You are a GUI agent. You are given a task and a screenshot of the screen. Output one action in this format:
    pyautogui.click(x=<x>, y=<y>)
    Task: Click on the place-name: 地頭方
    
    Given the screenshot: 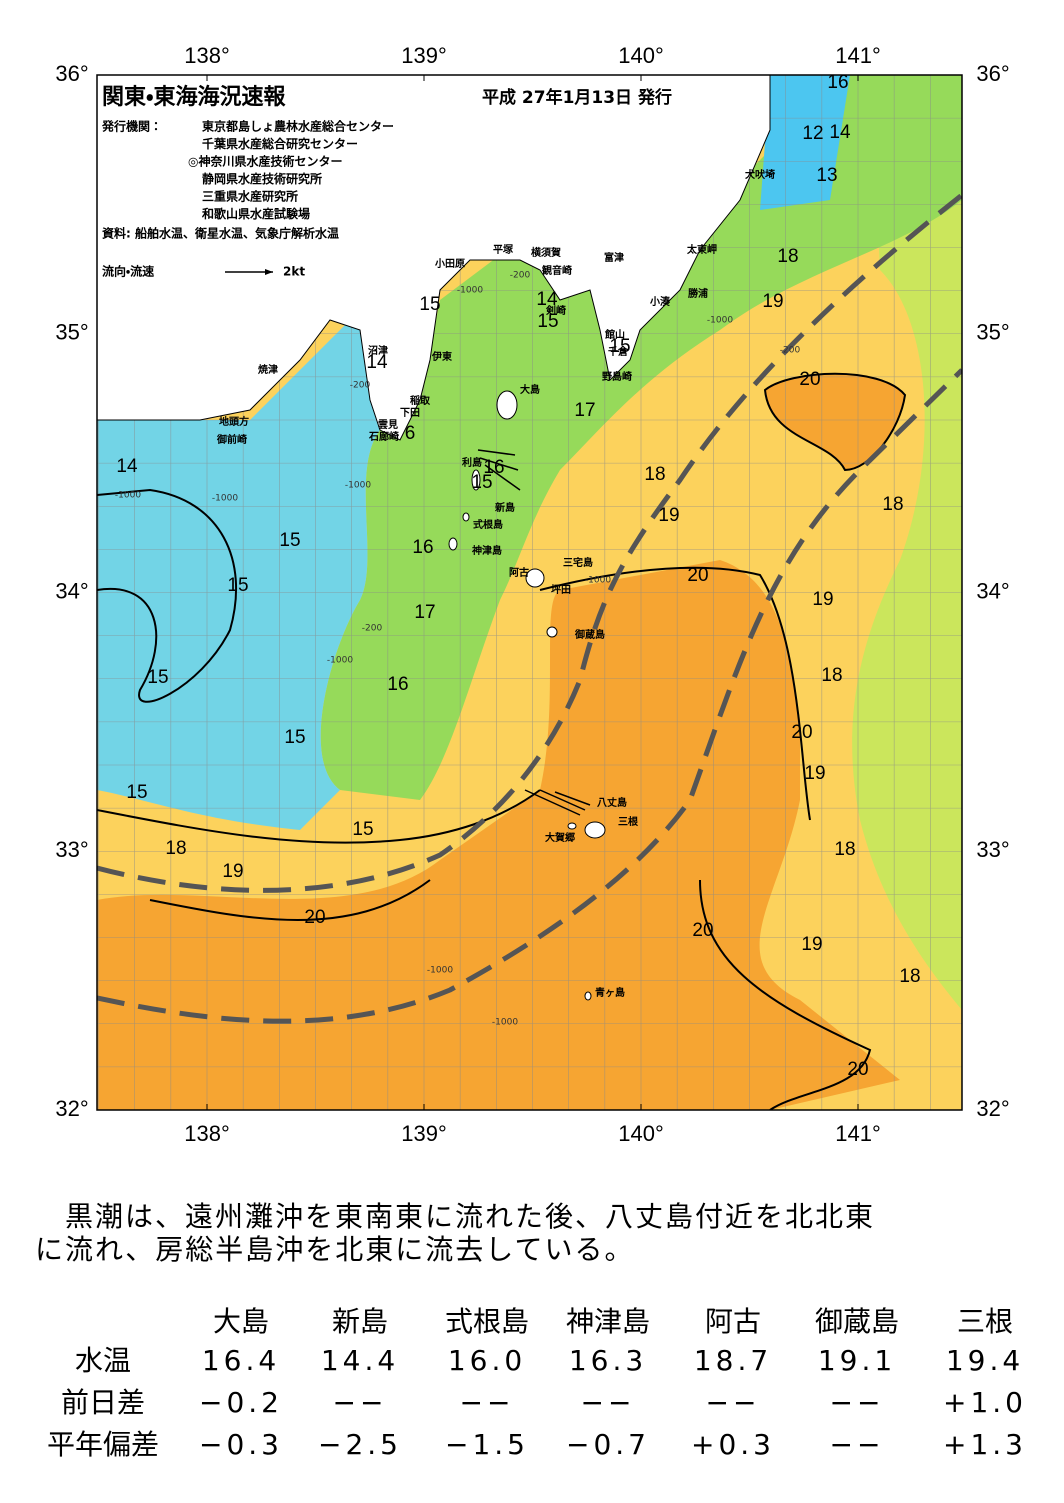 What is the action you would take?
    pyautogui.click(x=234, y=421)
    